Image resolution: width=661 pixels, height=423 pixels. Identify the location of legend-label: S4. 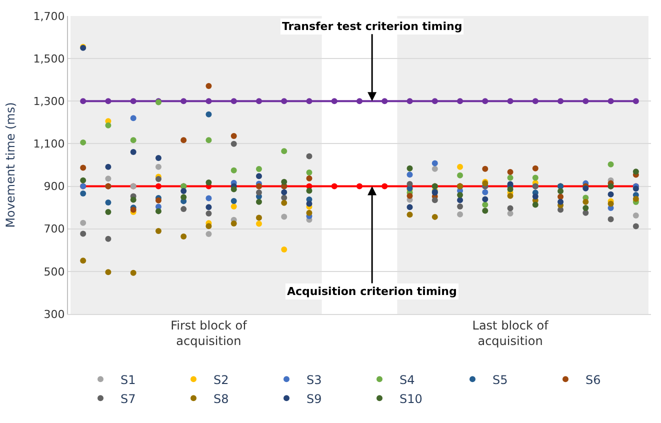
(407, 379).